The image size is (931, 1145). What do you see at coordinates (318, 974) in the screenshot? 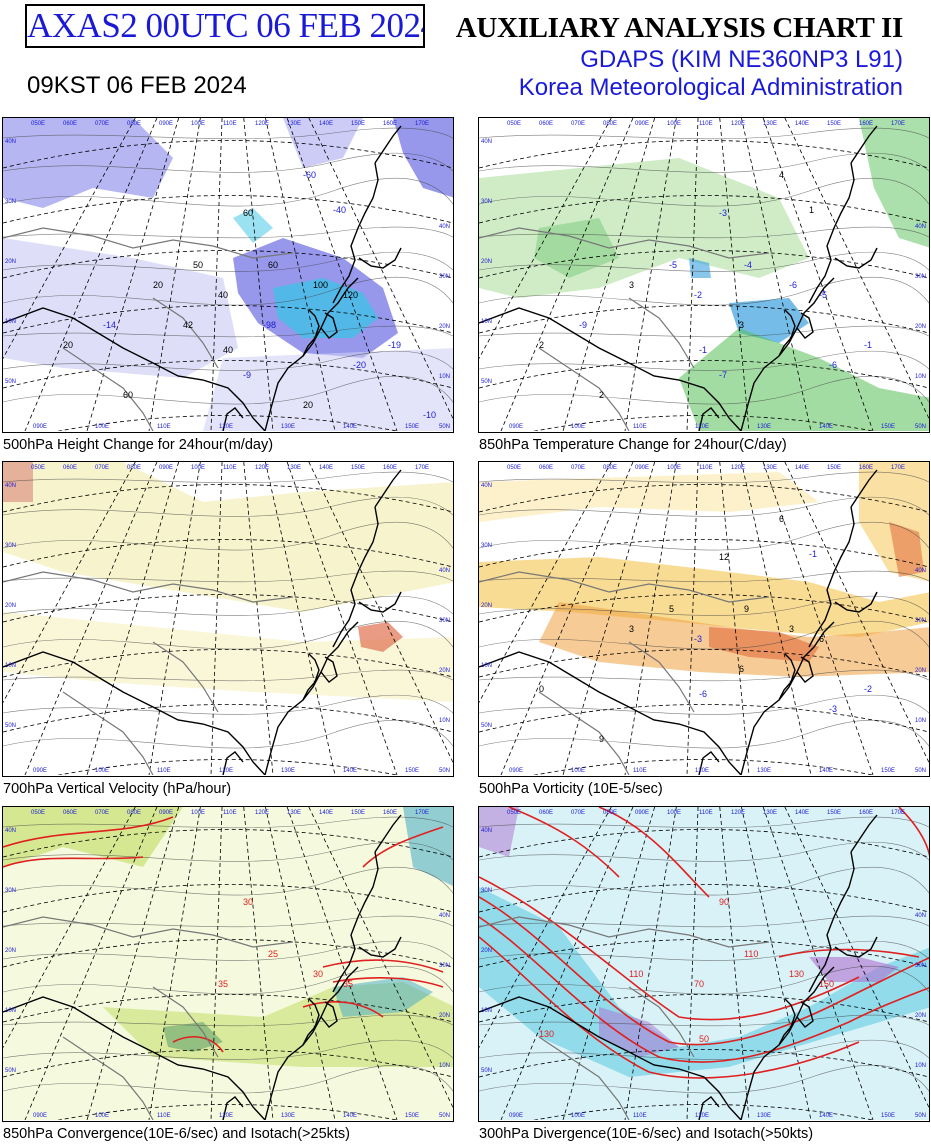
I see `contour-value-label: 30` at bounding box center [318, 974].